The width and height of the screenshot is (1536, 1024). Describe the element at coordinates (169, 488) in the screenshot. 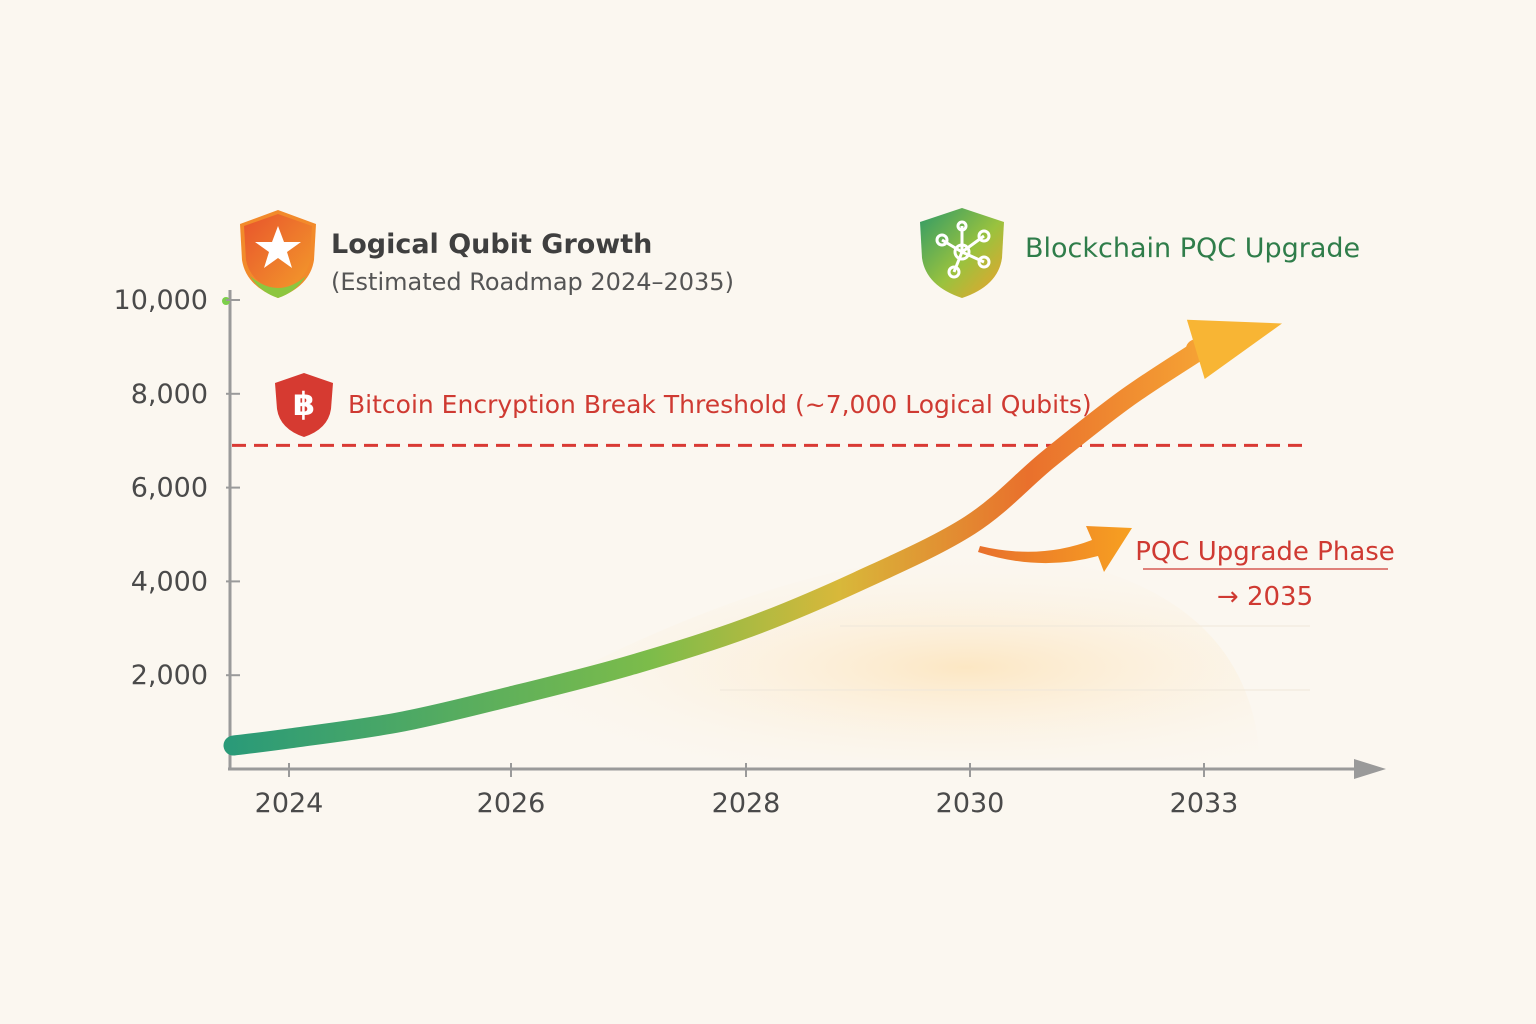

I see `y-tick-label: 6,000` at that location.